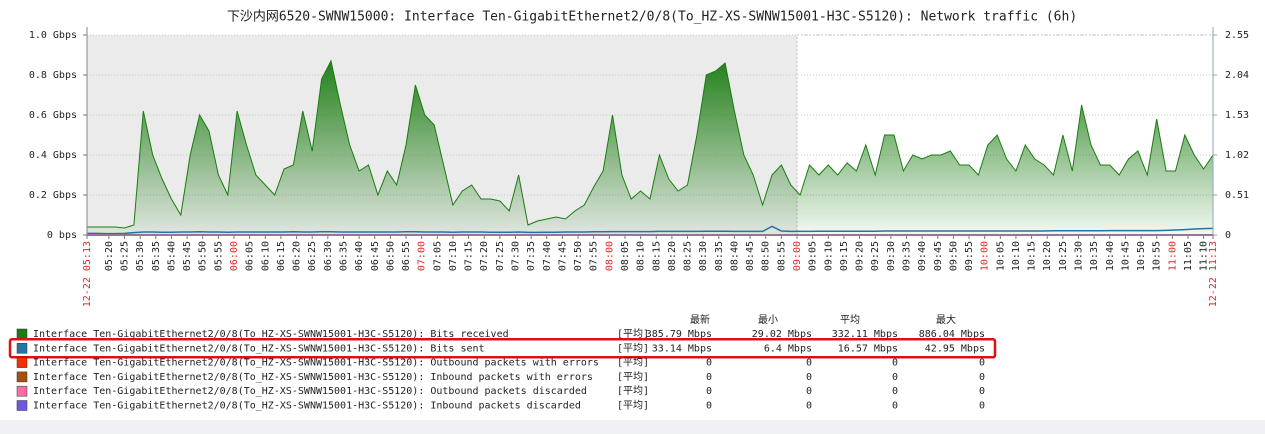  I want to click on x-tick-label: 09:35, so click(906, 256).